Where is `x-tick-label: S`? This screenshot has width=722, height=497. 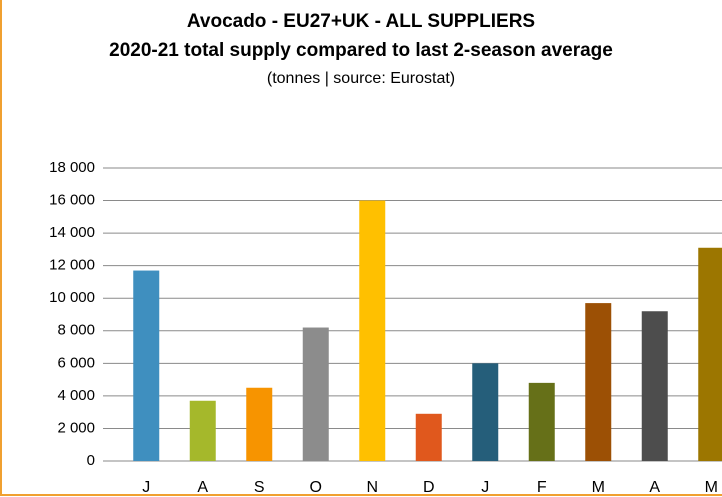
x-tick-label: S is located at coordinates (259, 487).